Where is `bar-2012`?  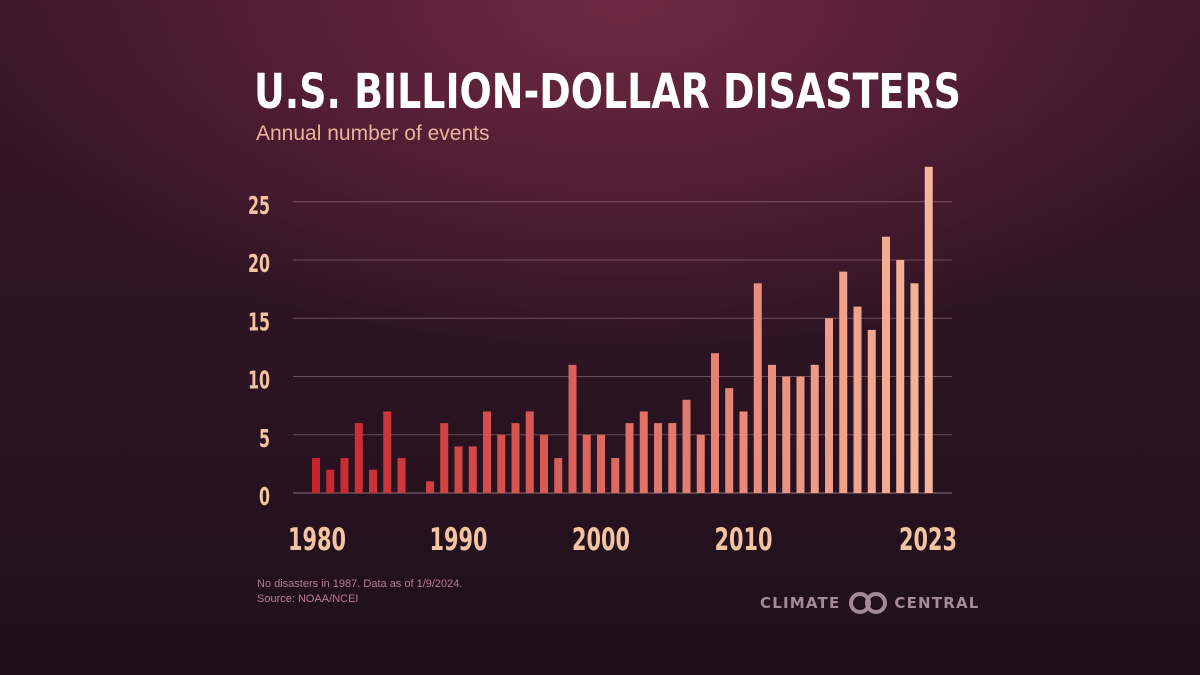 bar-2012 is located at coordinates (772, 428).